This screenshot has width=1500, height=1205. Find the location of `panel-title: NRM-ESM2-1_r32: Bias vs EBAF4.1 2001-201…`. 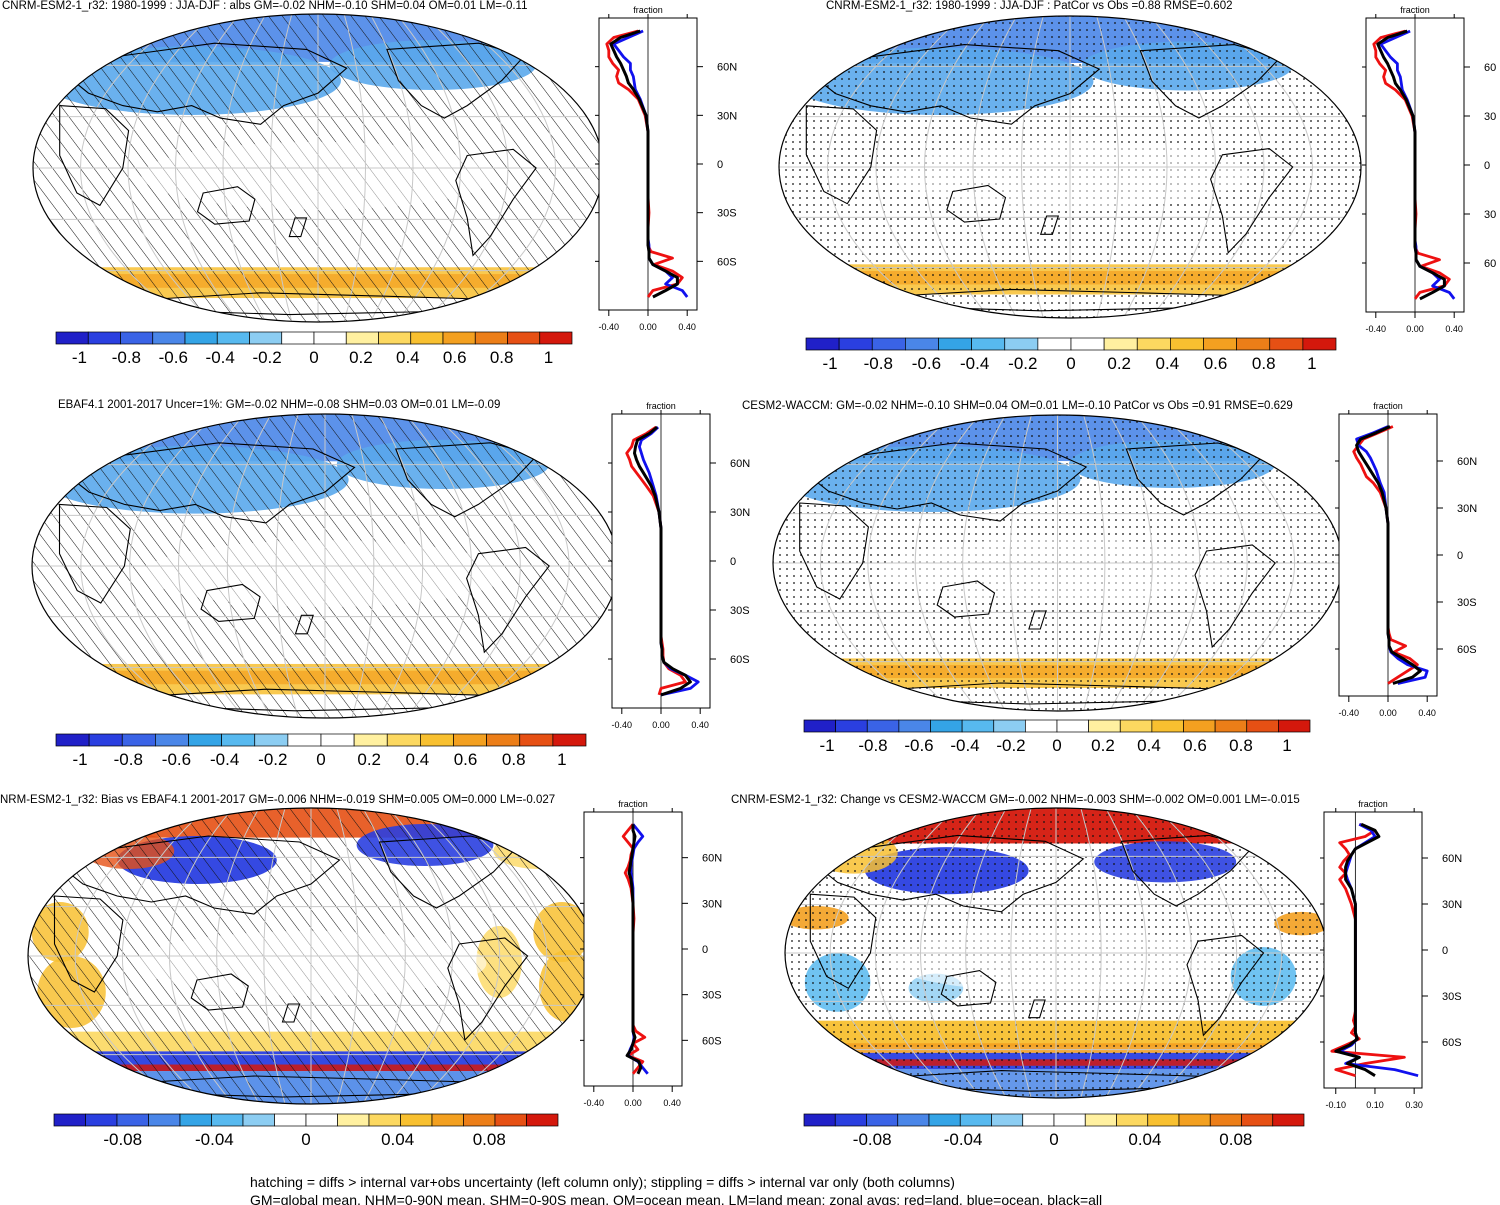

panel-title: NRM-ESM2-1_r32: Bias vs EBAF4.1 2001-201… is located at coordinates (278, 800).